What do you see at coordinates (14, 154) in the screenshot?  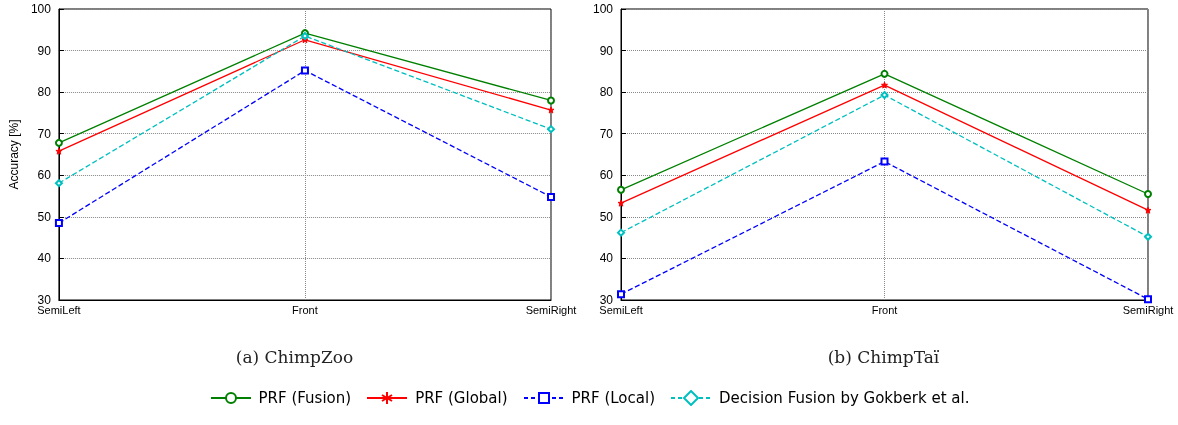 I see `y-axis-title: Accuracy [%]` at bounding box center [14, 154].